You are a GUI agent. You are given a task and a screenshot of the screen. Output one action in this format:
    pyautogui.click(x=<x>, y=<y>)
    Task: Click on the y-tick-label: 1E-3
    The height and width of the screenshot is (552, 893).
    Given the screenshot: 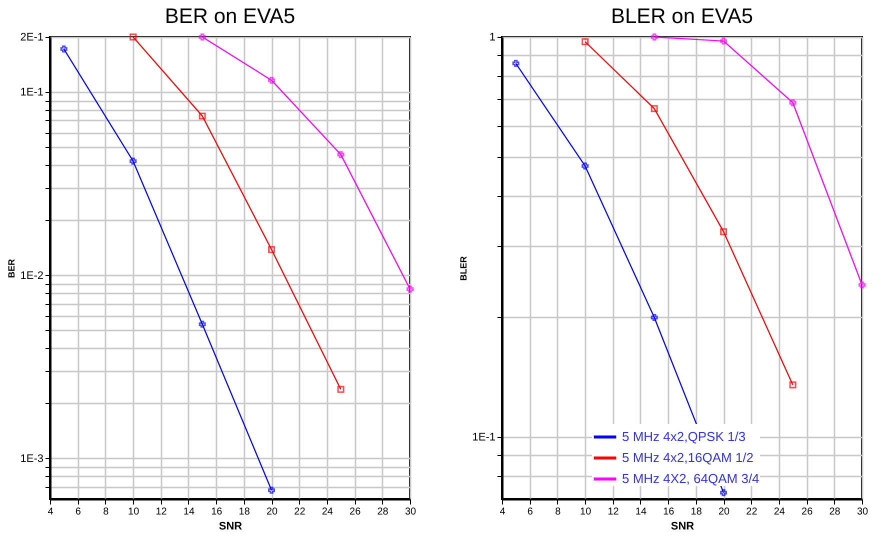 What is the action you would take?
    pyautogui.click(x=32, y=458)
    